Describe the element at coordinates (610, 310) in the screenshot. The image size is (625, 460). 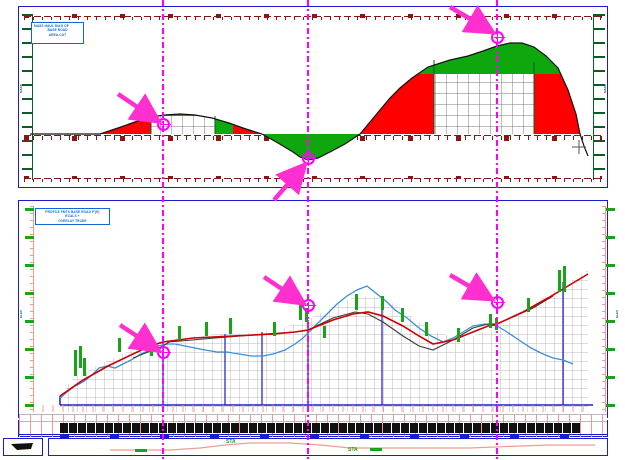
I see `profile-right-major-ticks` at that location.